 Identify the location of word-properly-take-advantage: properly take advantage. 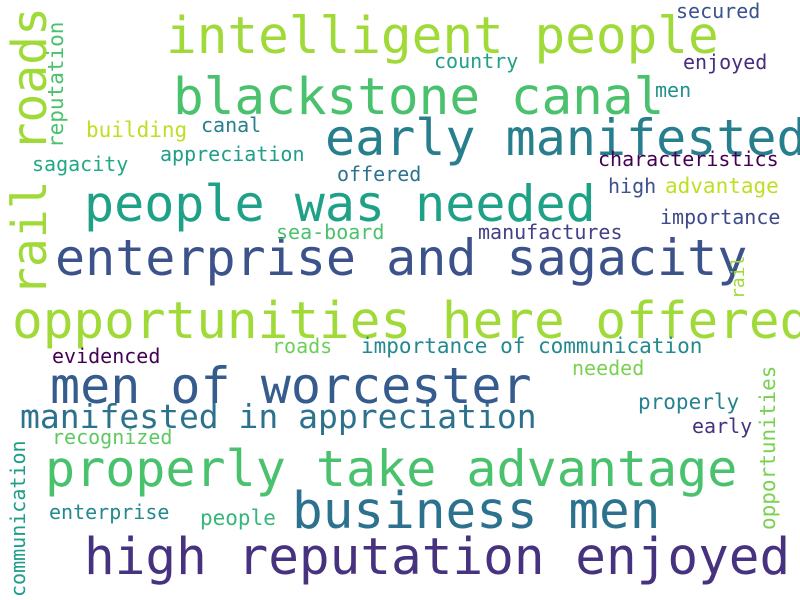
(391, 469).